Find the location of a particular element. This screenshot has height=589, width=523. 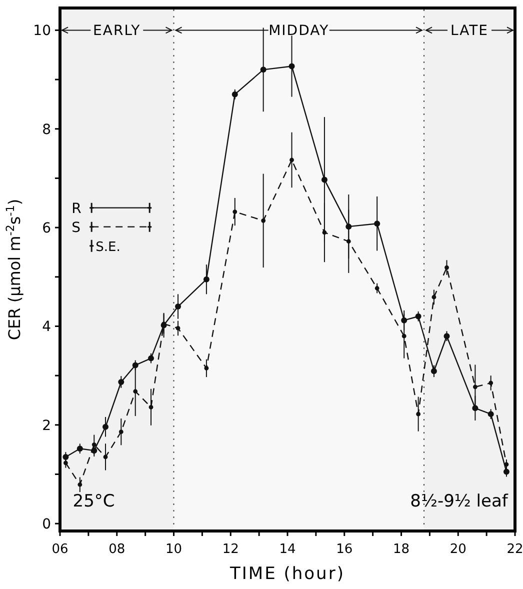

y-tick-label: 6 is located at coordinates (47, 228).